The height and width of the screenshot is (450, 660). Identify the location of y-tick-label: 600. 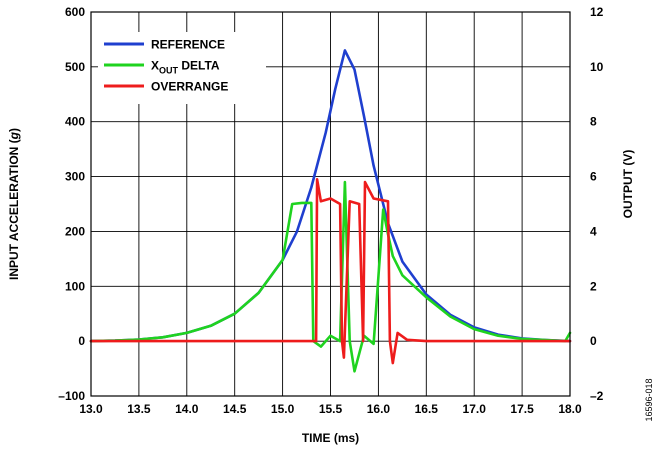
(75, 12).